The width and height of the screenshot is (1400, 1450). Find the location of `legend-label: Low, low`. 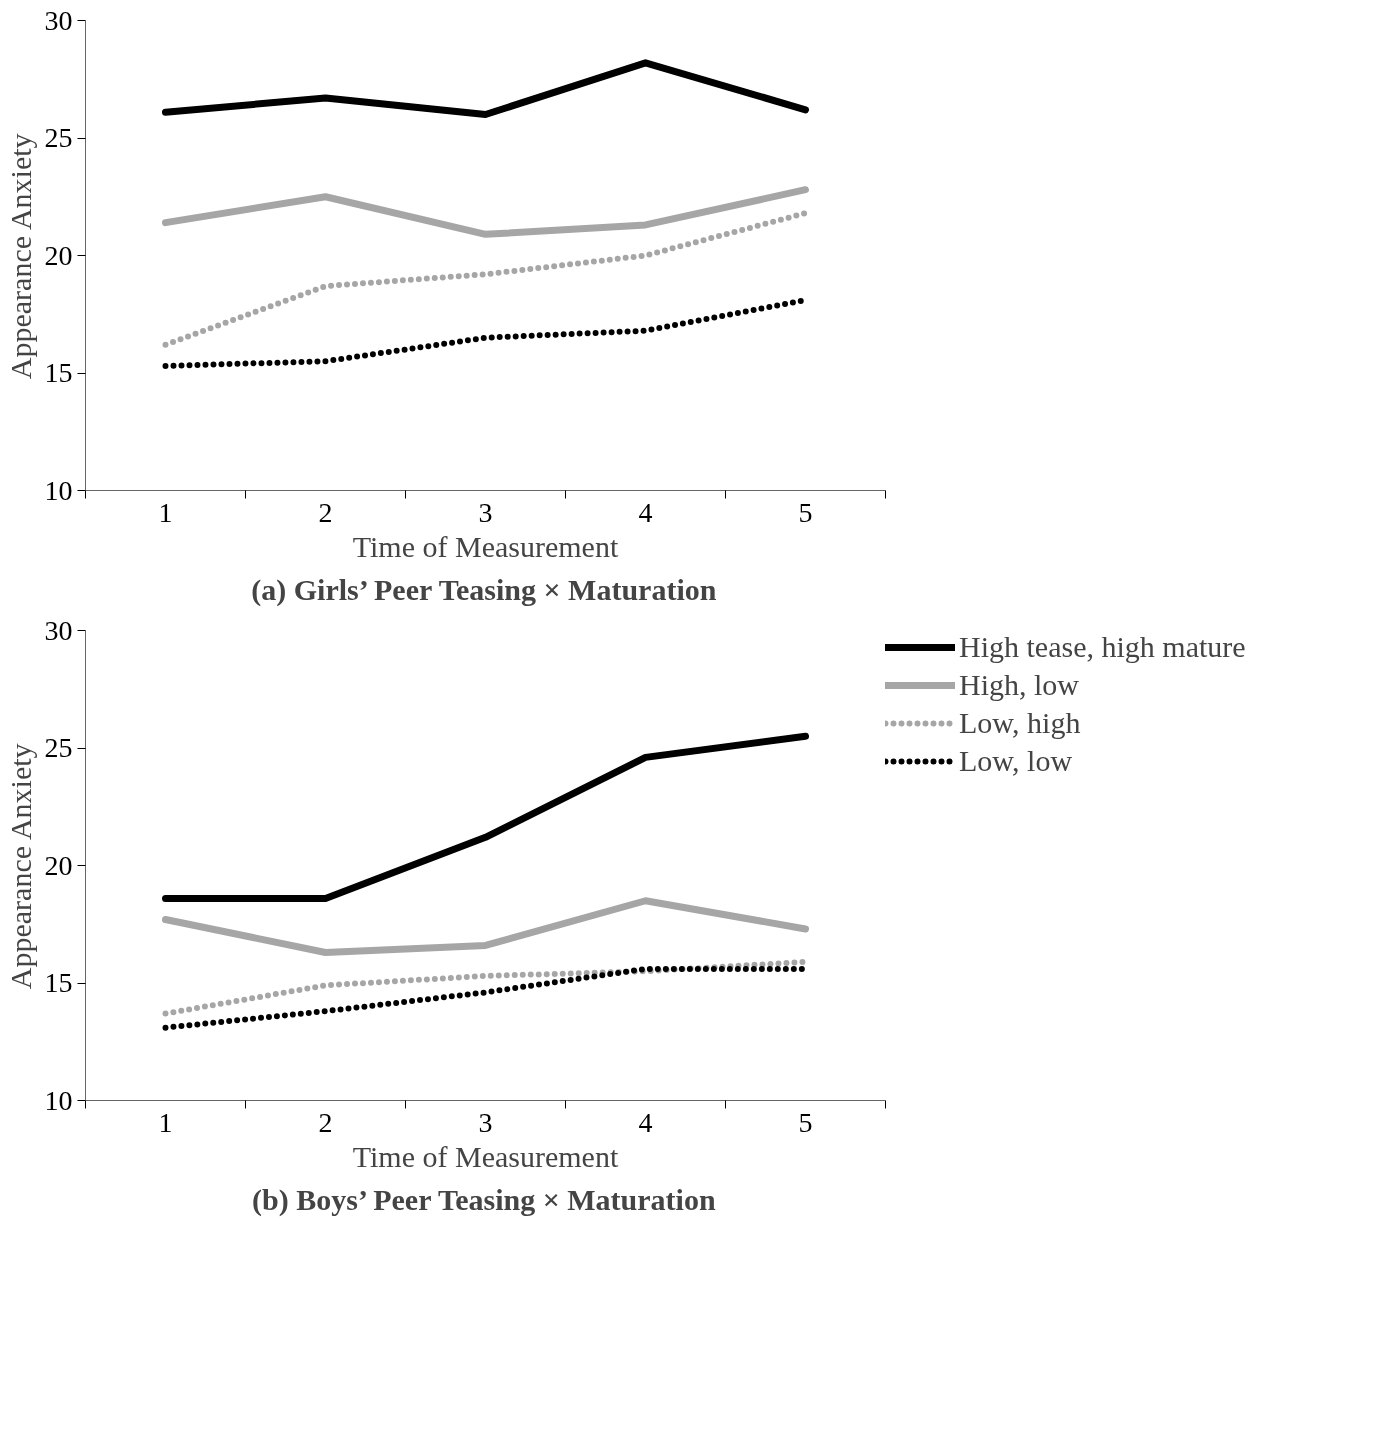

legend-label: Low, low is located at coordinates (1016, 761).